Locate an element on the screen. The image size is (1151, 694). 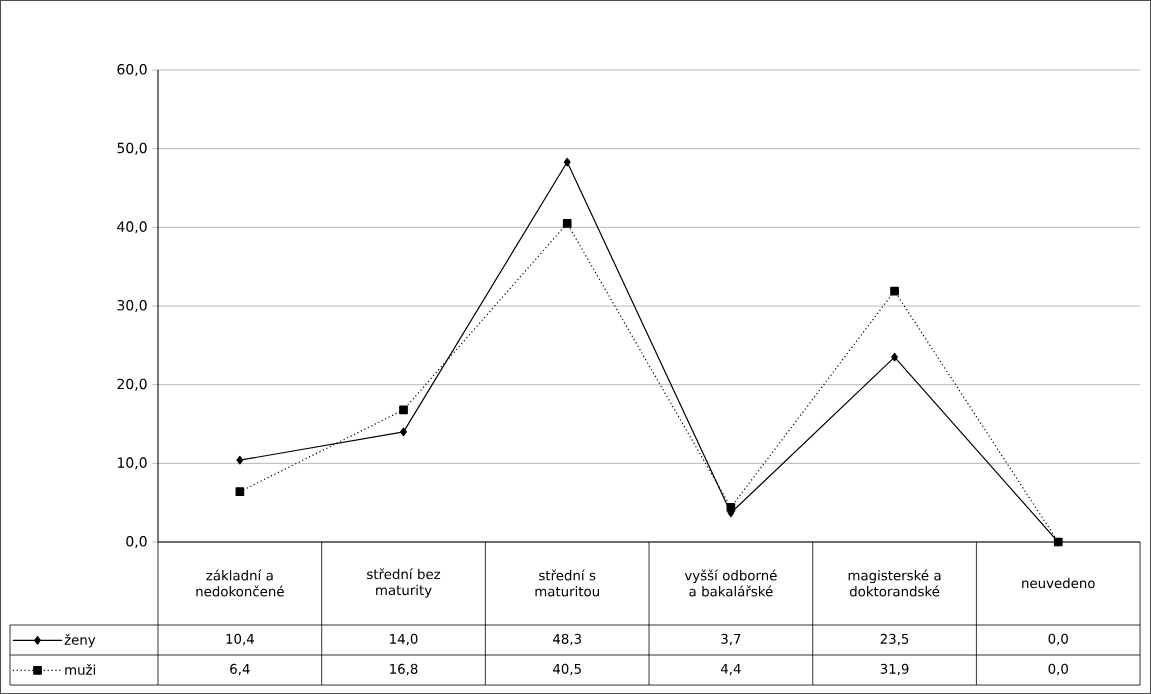
data-label: 3,7 is located at coordinates (731, 639).